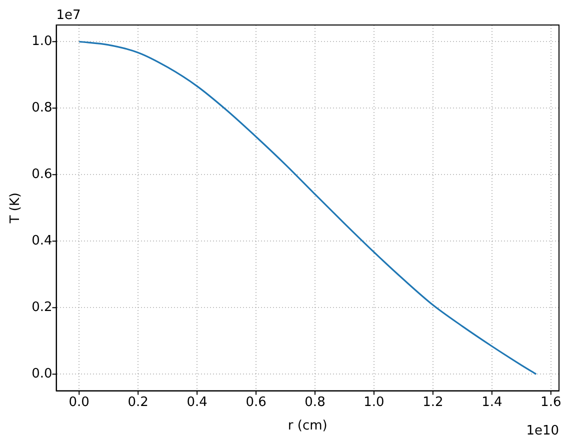 The width and height of the screenshot is (571, 448). What do you see at coordinates (16, 208) in the screenshot?
I see `y-axis-title: T (K)` at bounding box center [16, 208].